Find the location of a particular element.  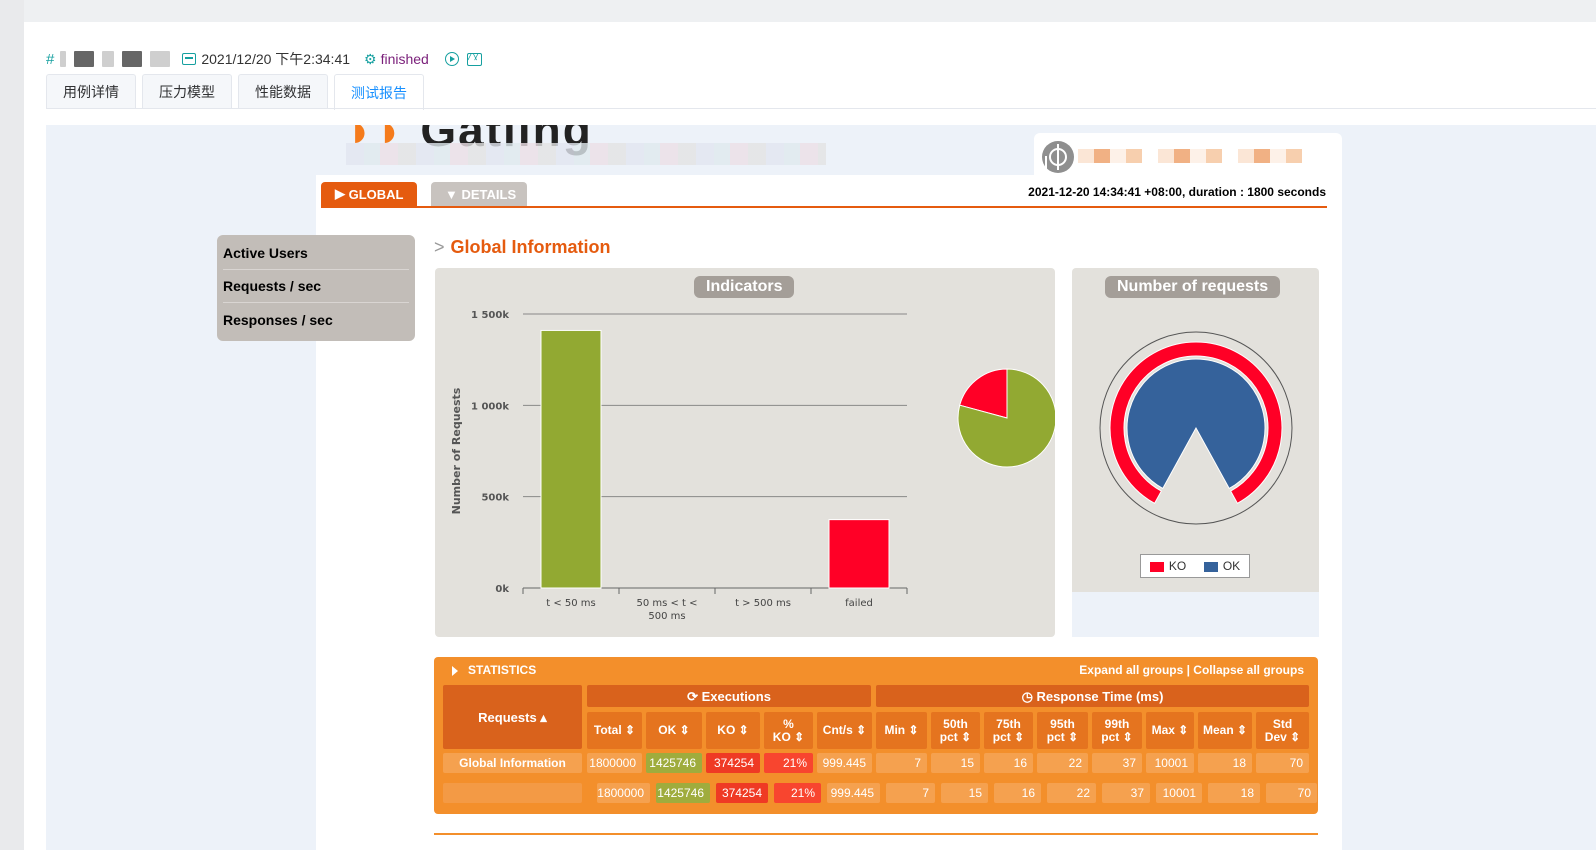

group-response-time: ◷ Response Time (ms) is located at coordinates (1092, 696).